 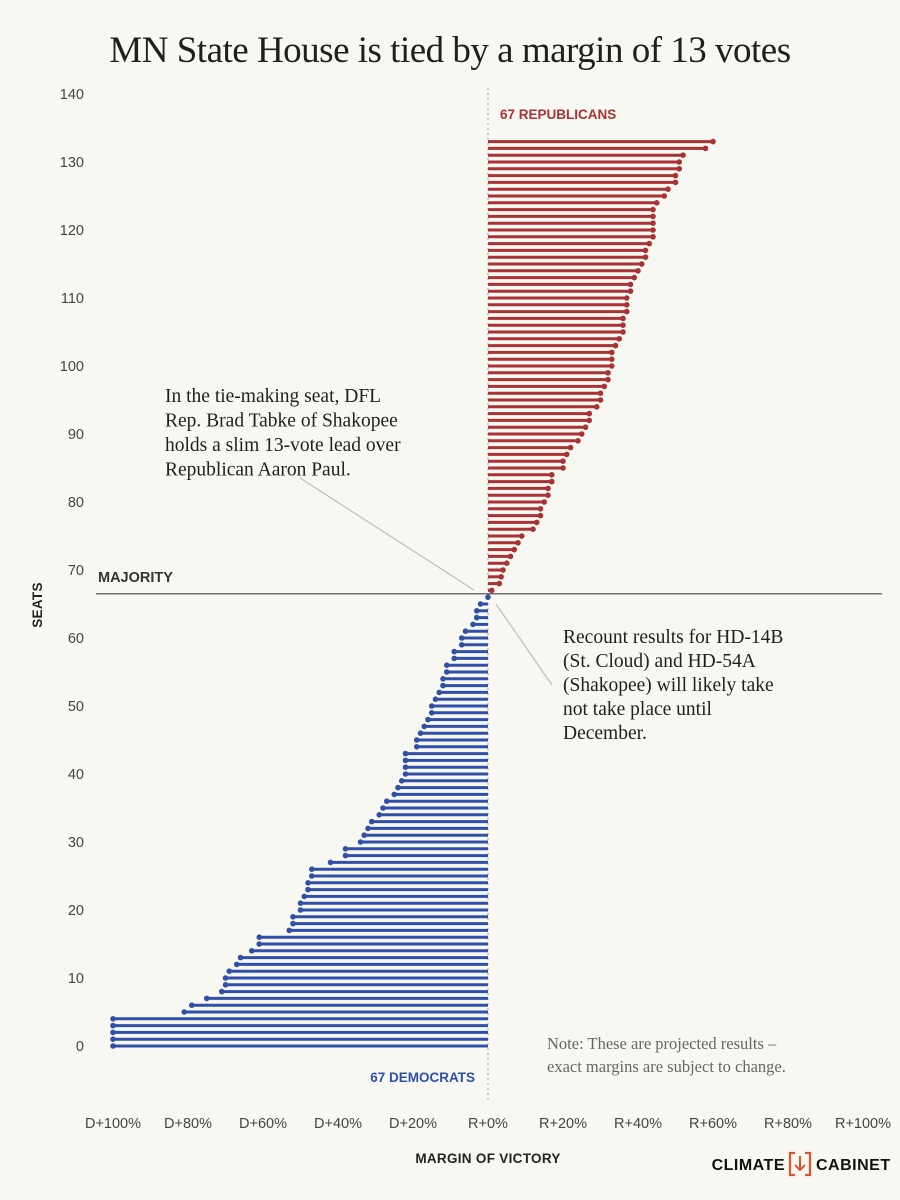 I want to click on y-tick-label: 20, so click(x=76, y=911).